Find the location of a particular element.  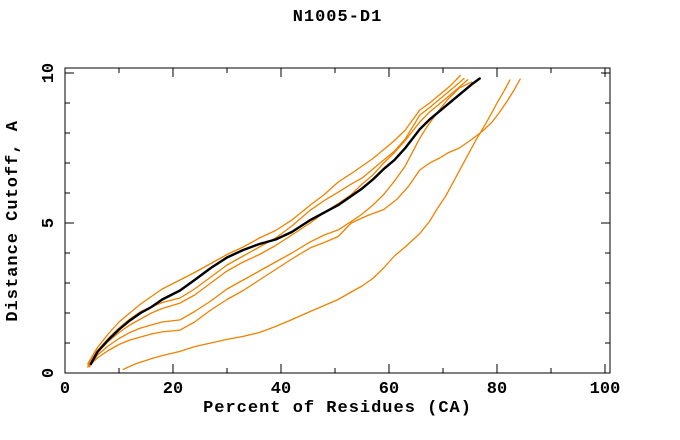

x-tick-label: 60 is located at coordinates (389, 389).